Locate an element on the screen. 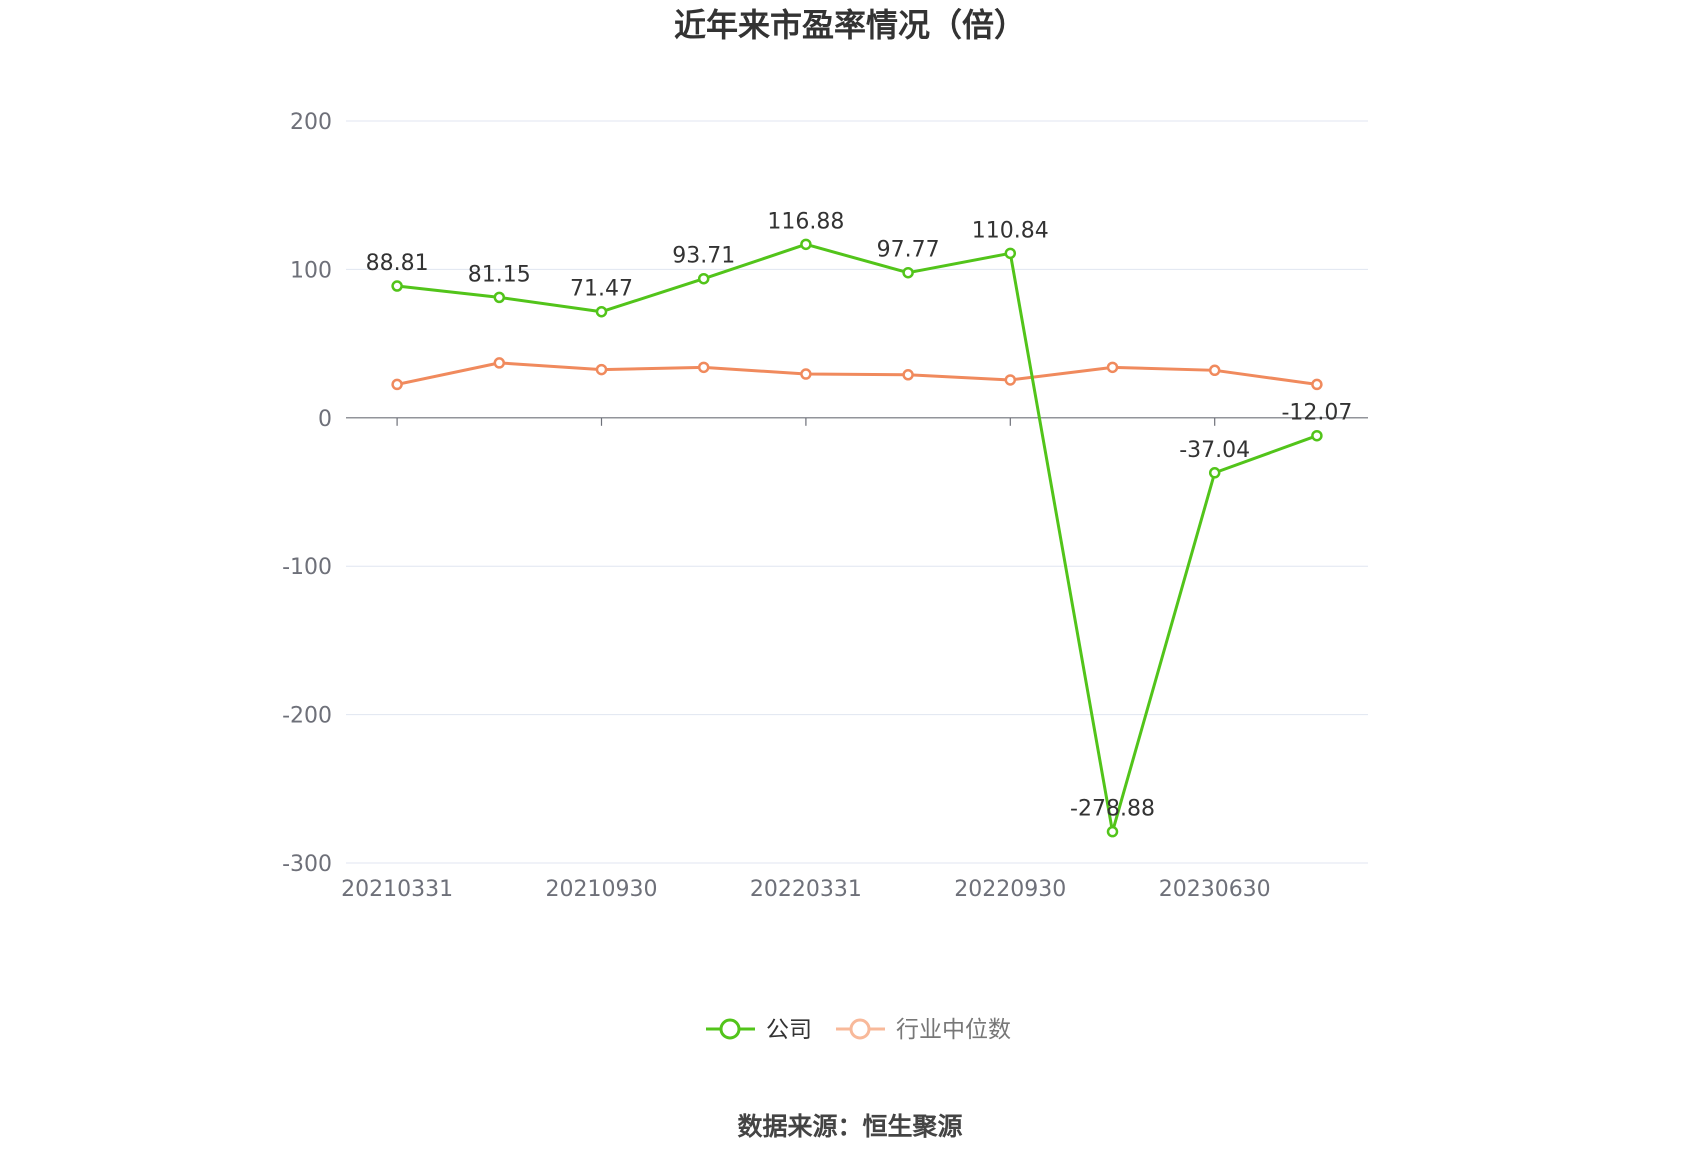  y-tick-label: -300 is located at coordinates (307, 864).